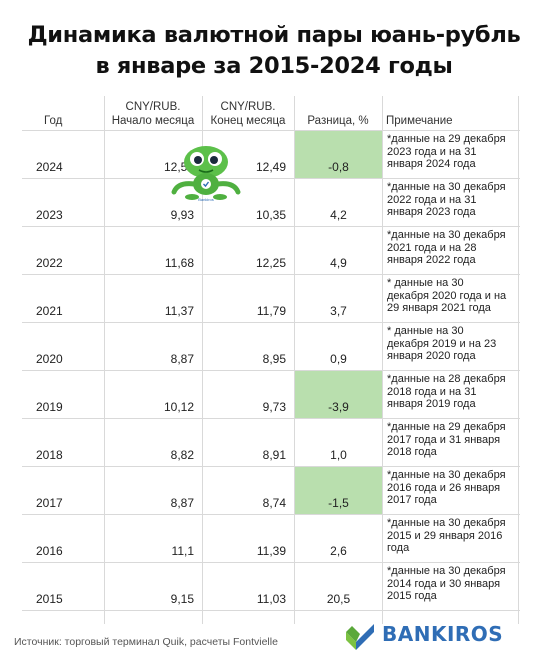  What do you see at coordinates (338, 443) in the screenshot?
I see `diff-cell: 1,0` at bounding box center [338, 443].